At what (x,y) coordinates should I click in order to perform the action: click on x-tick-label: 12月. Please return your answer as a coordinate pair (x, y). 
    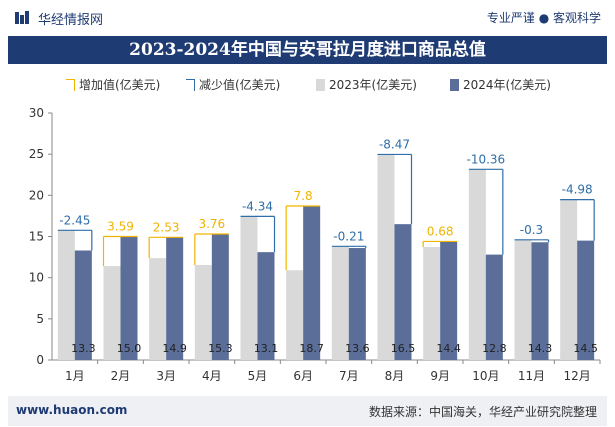
    Looking at the image, I should click on (577, 376).